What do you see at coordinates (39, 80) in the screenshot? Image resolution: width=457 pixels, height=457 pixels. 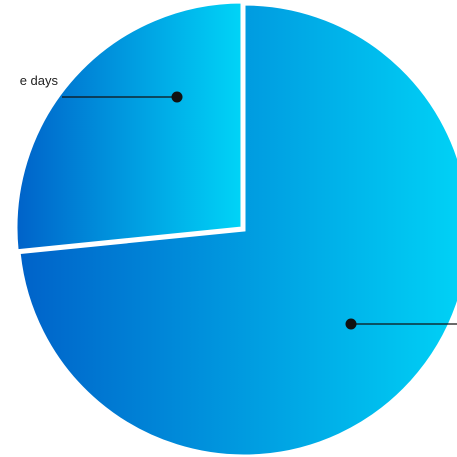 I see `slice-label-1: e days` at bounding box center [39, 80].